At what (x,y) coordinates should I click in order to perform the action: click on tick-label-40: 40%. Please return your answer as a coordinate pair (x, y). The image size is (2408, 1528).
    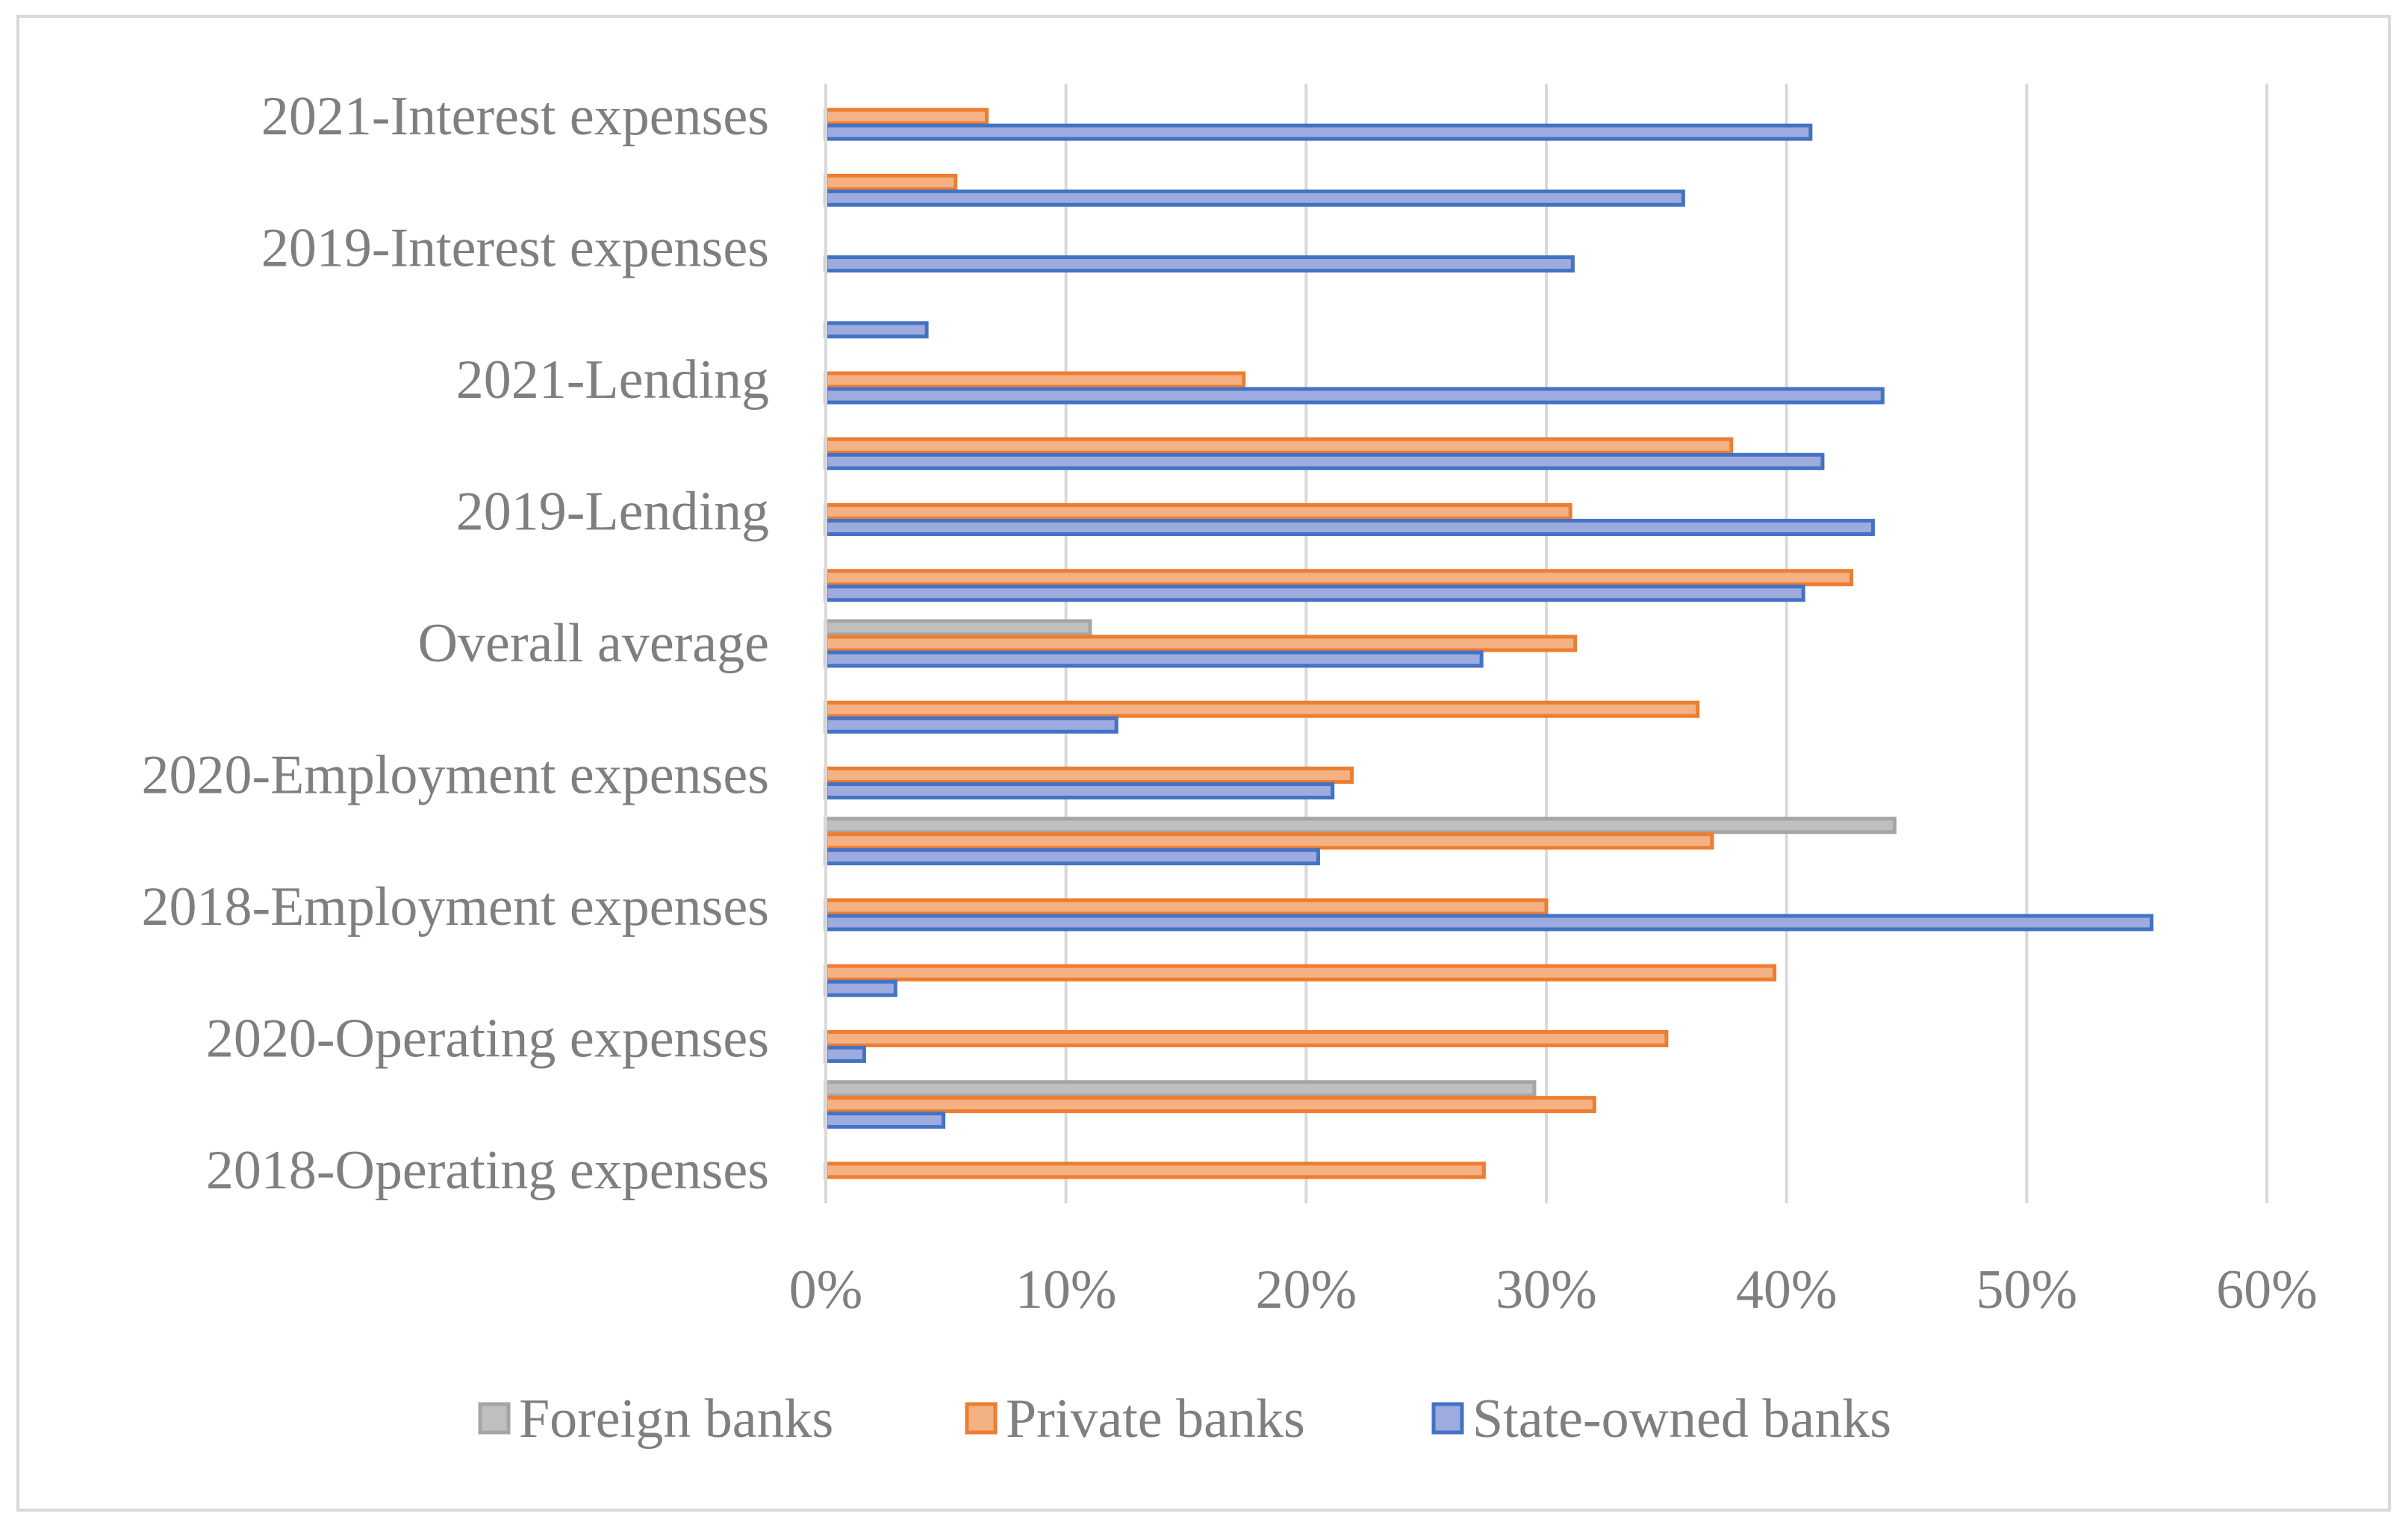
    Looking at the image, I should click on (1787, 1289).